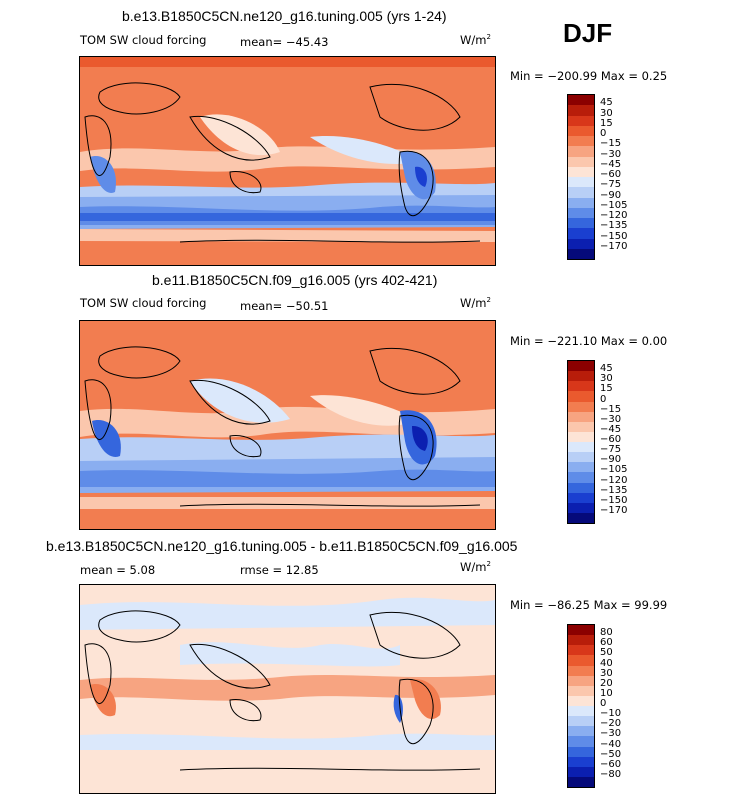 The width and height of the screenshot is (733, 798). I want to click on panel1-colorbar-label: −150, so click(614, 236).